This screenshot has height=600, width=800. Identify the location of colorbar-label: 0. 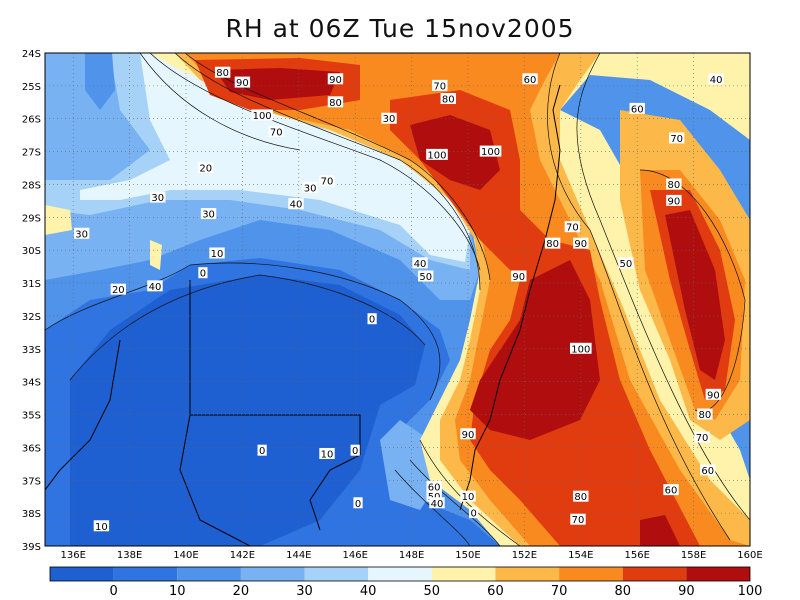
(113, 591).